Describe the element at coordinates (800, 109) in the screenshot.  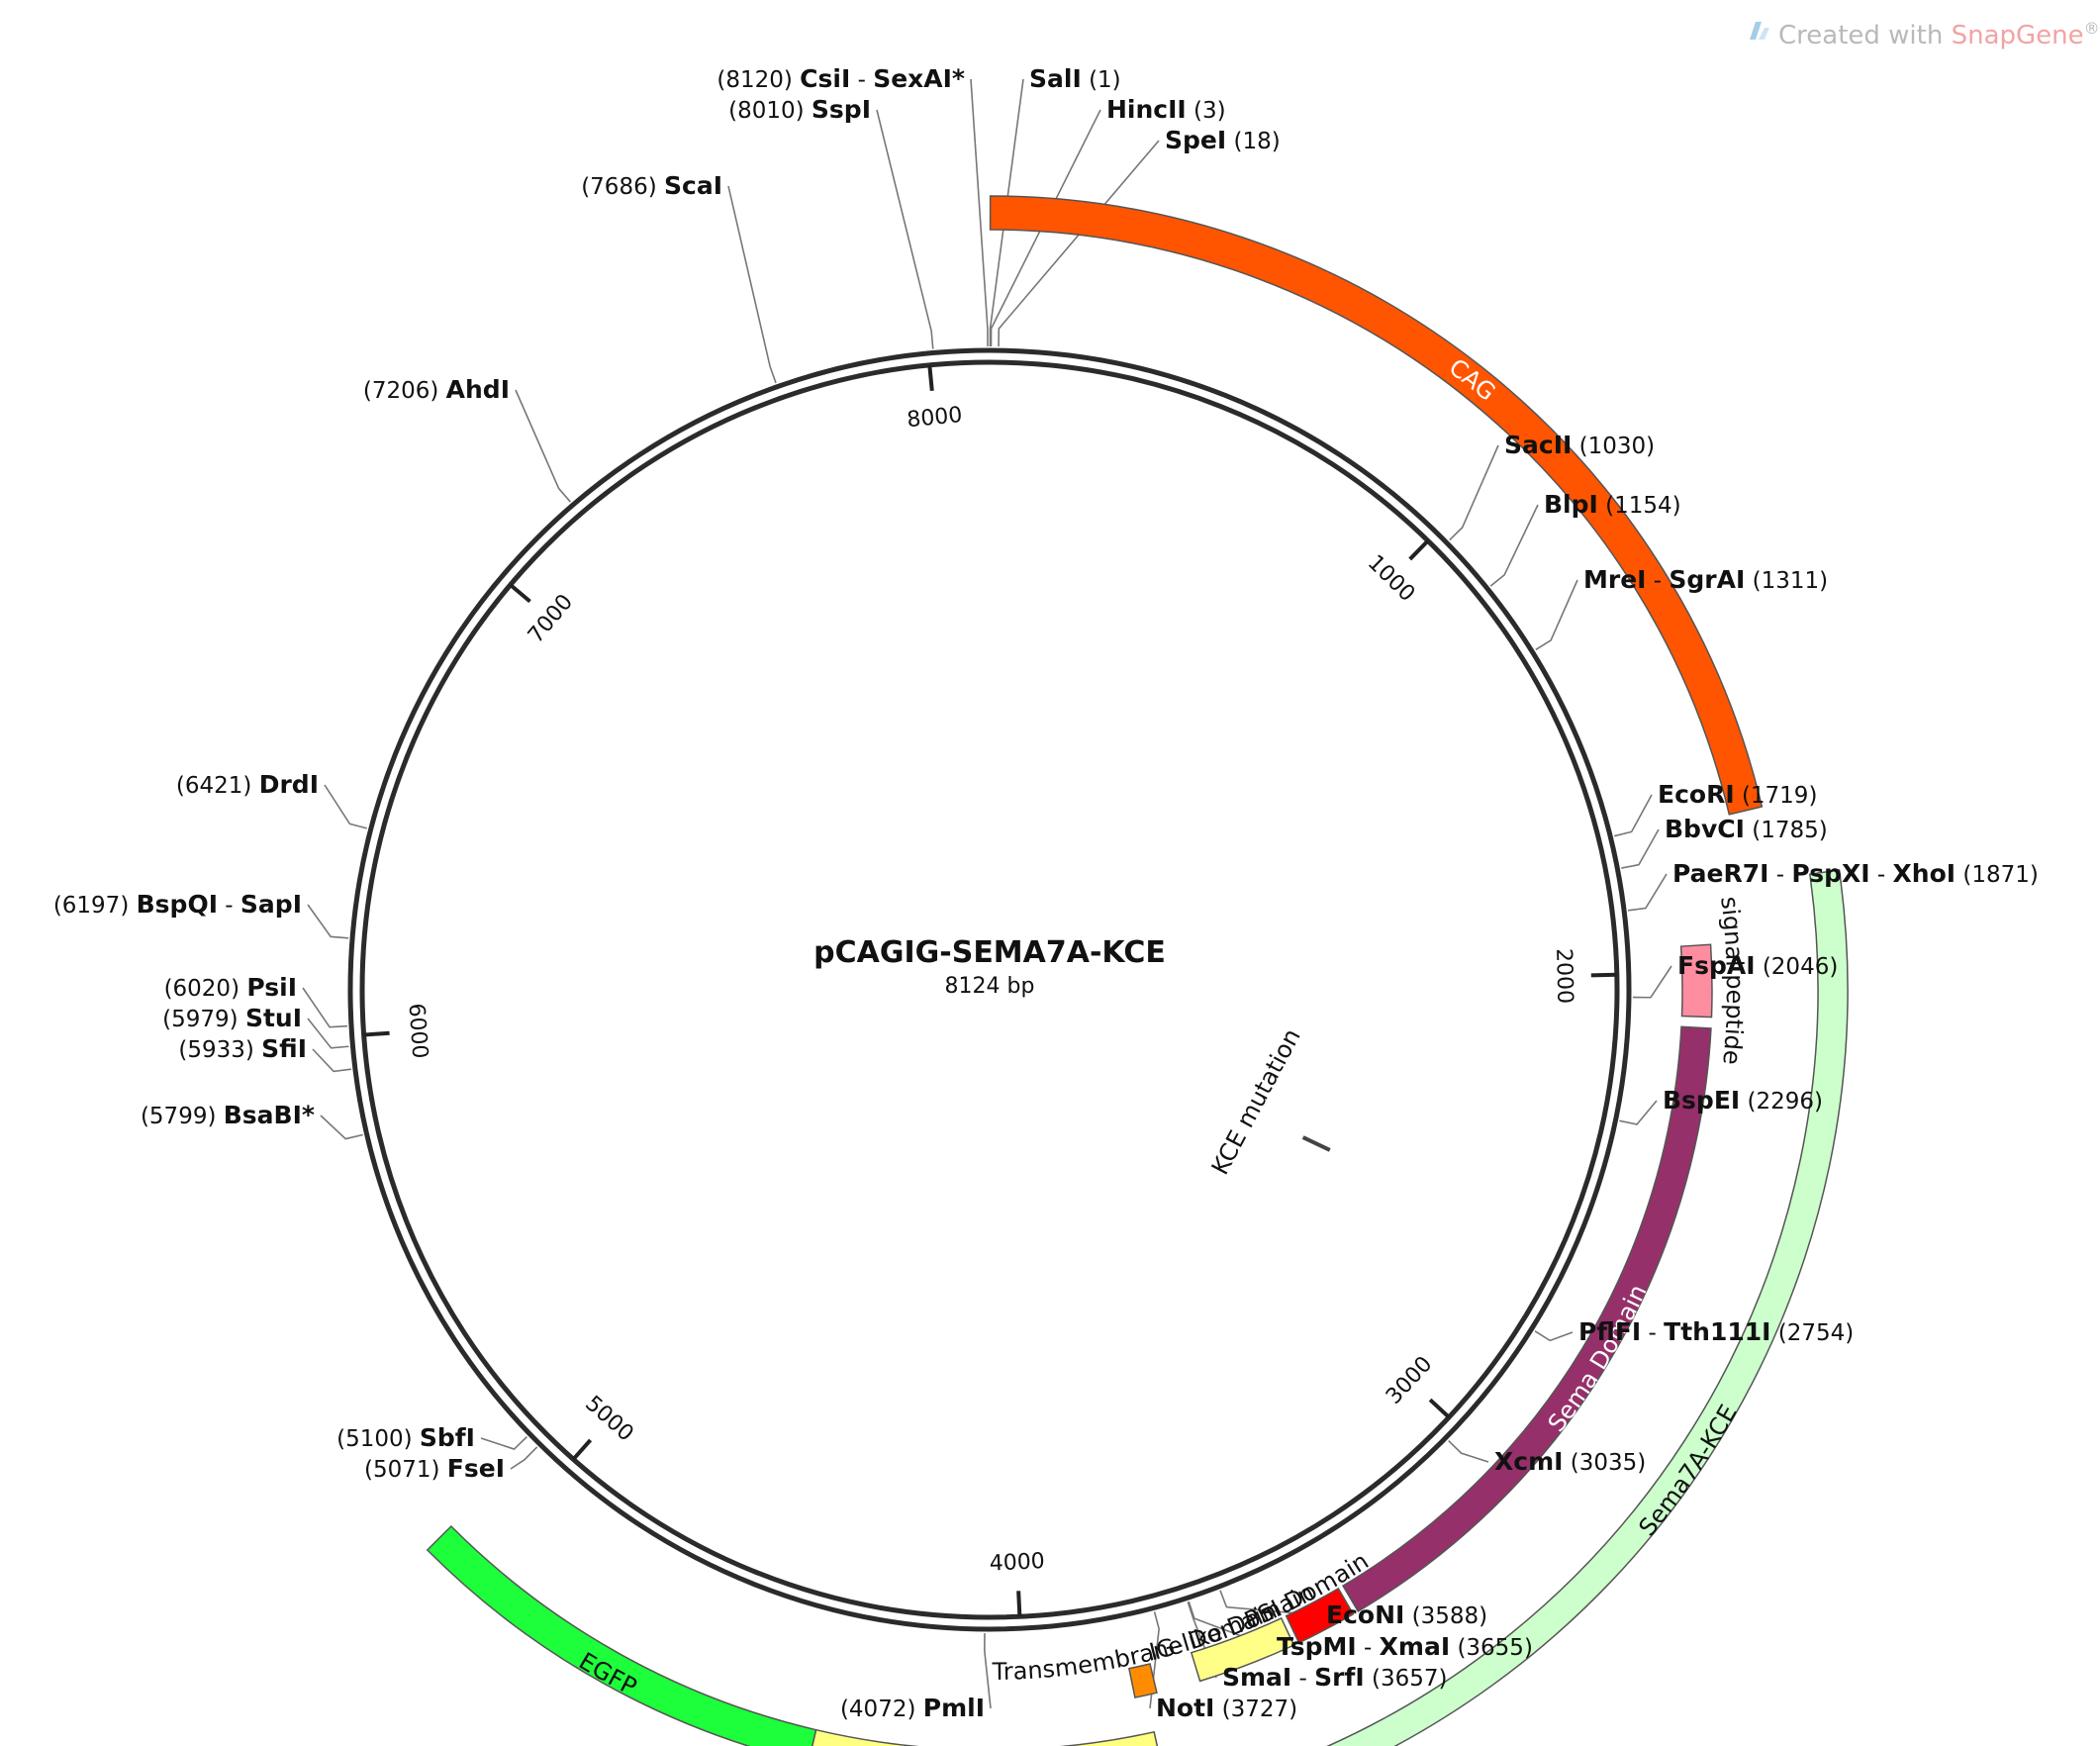
I see `site-sspi: (8010) SspI` at that location.